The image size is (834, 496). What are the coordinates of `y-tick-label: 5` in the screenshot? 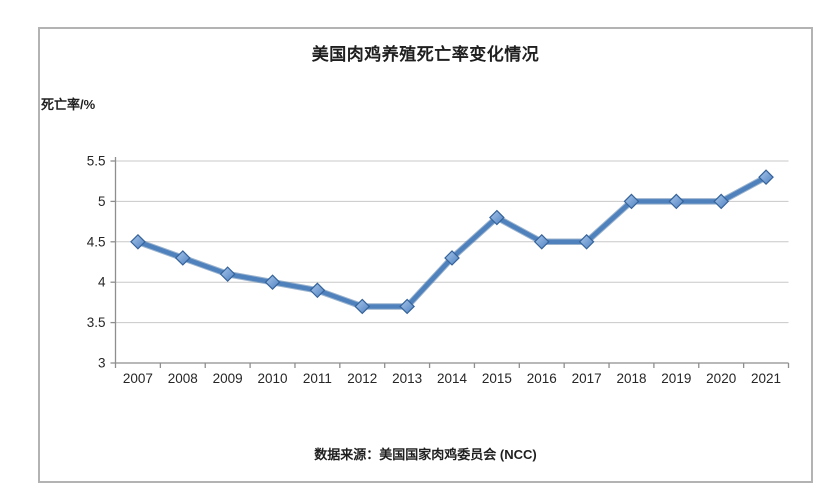 It's located at (102, 201).